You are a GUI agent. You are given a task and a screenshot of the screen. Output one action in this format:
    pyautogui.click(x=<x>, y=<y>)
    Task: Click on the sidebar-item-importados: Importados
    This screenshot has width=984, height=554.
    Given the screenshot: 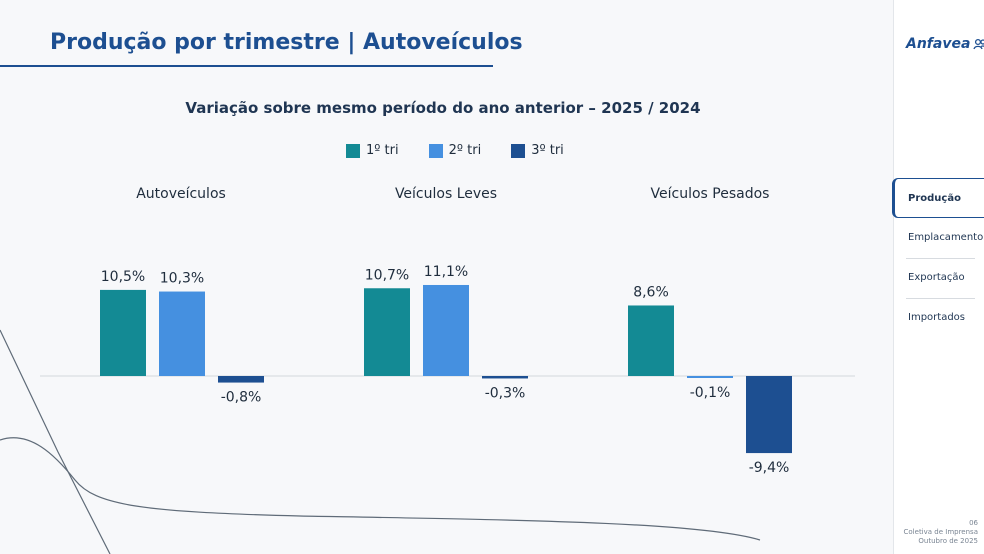 What is the action you would take?
    pyautogui.click(x=939, y=318)
    